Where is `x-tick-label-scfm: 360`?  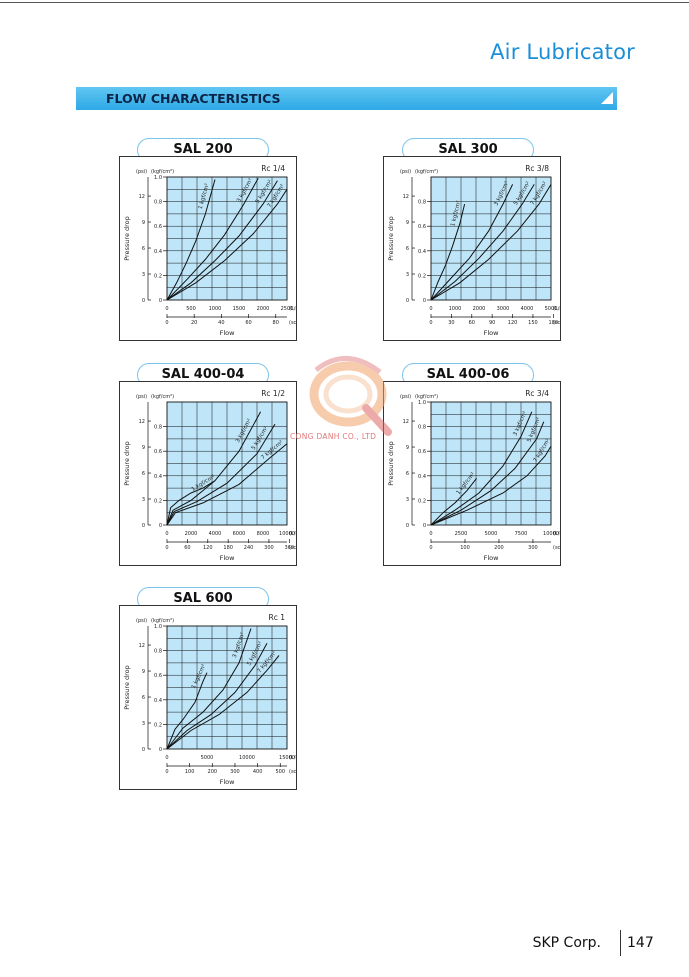
x-tick-label-scfm: 360 is located at coordinates (290, 548).